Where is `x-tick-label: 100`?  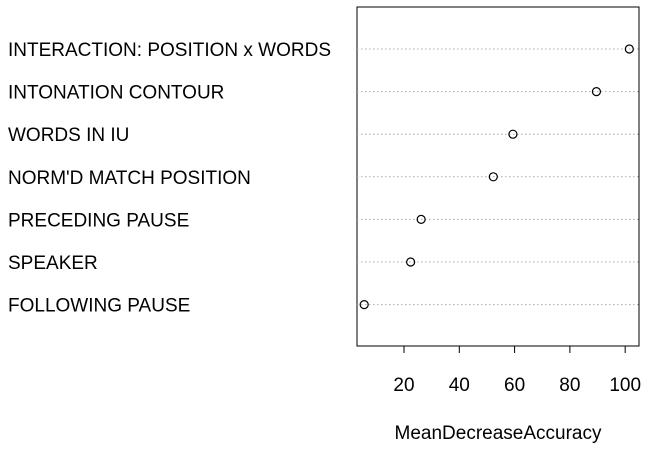 x-tick-label: 100 is located at coordinates (625, 385).